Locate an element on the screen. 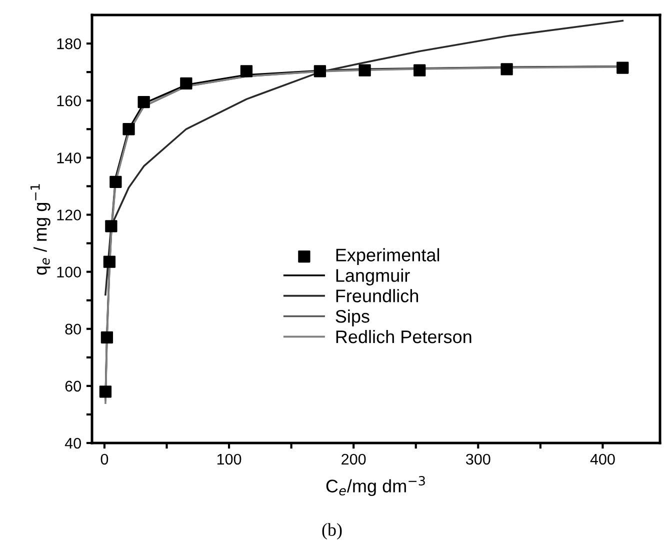  y-tick-label: 40 is located at coordinates (72, 443).